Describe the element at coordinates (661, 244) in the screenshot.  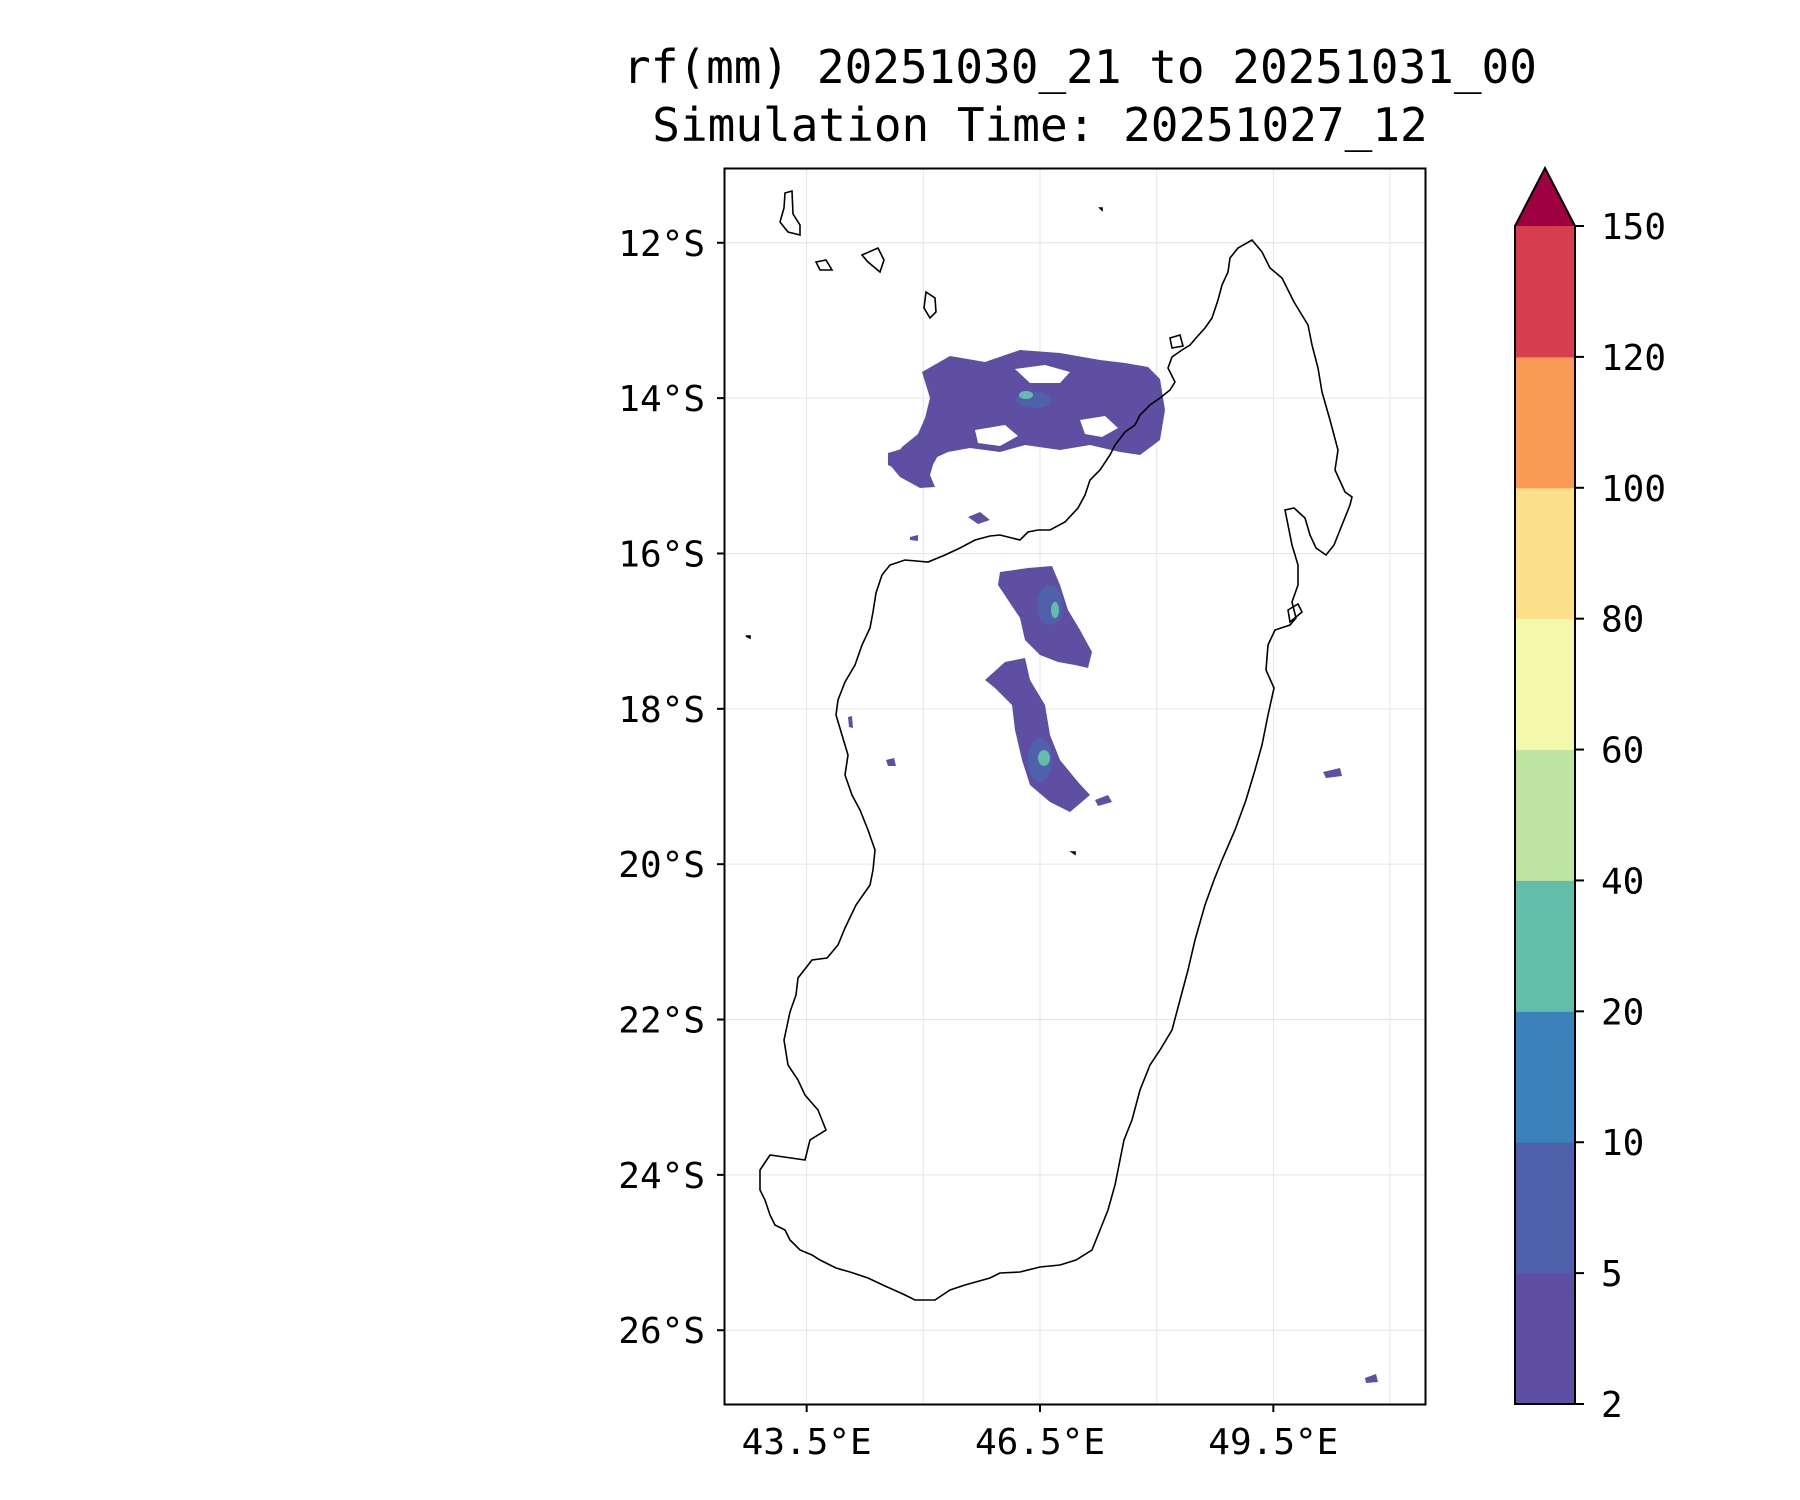
I see `lat-tick-label: 12°S` at that location.